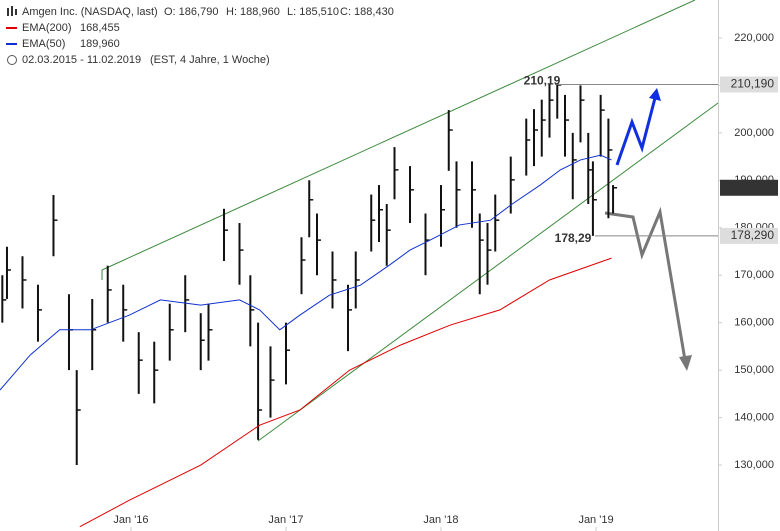 The height and width of the screenshot is (531, 780). Describe the element at coordinates (130, 520) in the screenshot. I see `x-tick-label: Jan '16` at that location.